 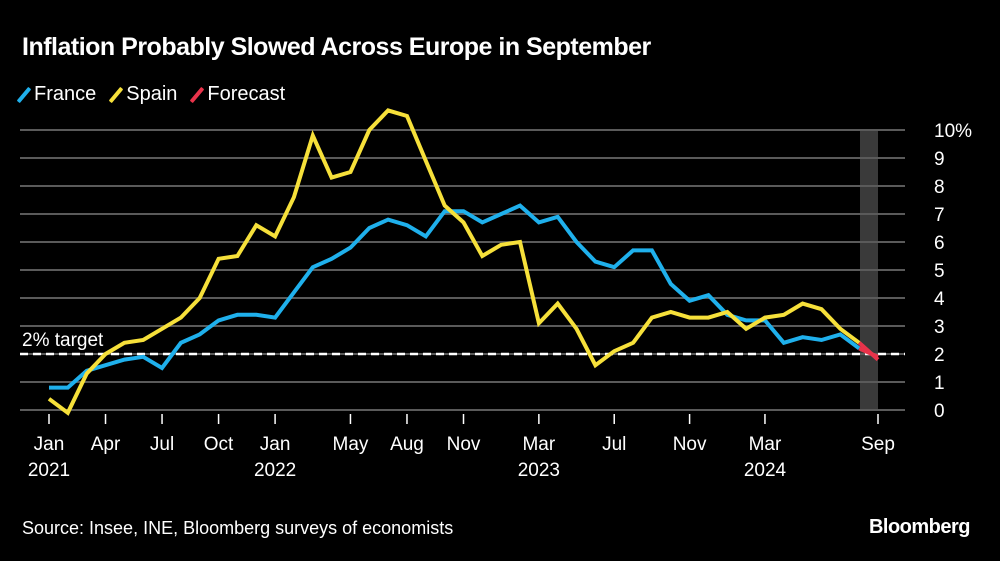 I want to click on y-tick-label: 6, so click(x=939, y=243).